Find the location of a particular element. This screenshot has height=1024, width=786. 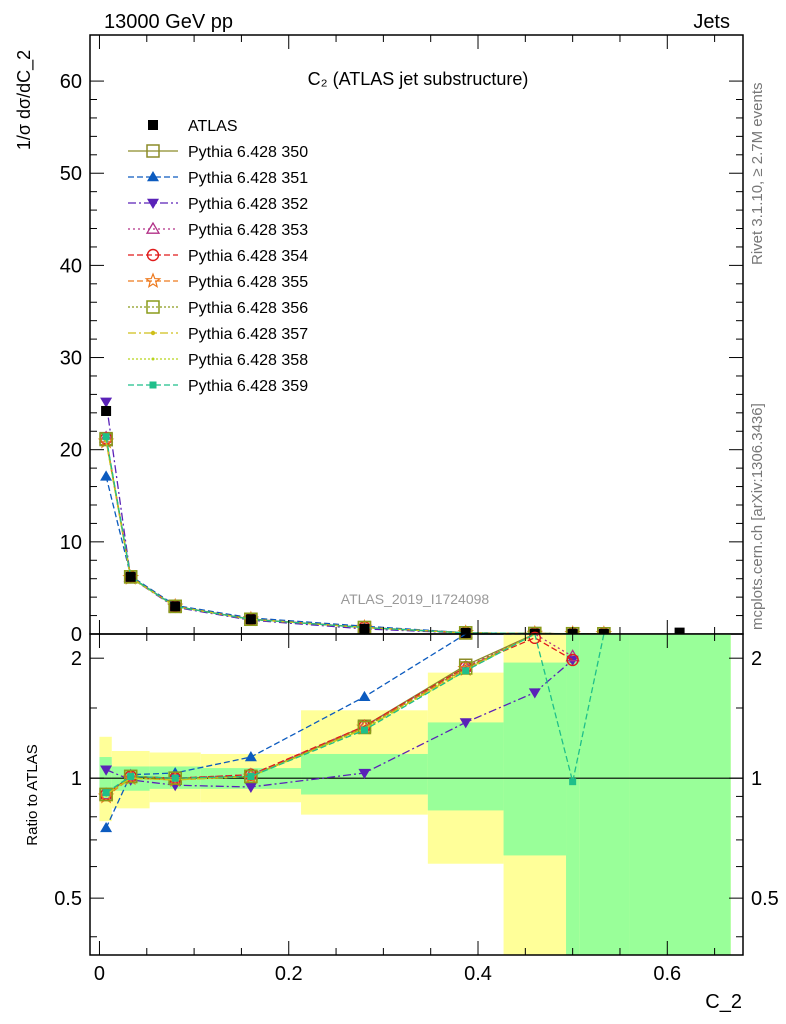

rivet-label: Rivet 3.1.10, ≥ 2.7M events is located at coordinates (757, 174).